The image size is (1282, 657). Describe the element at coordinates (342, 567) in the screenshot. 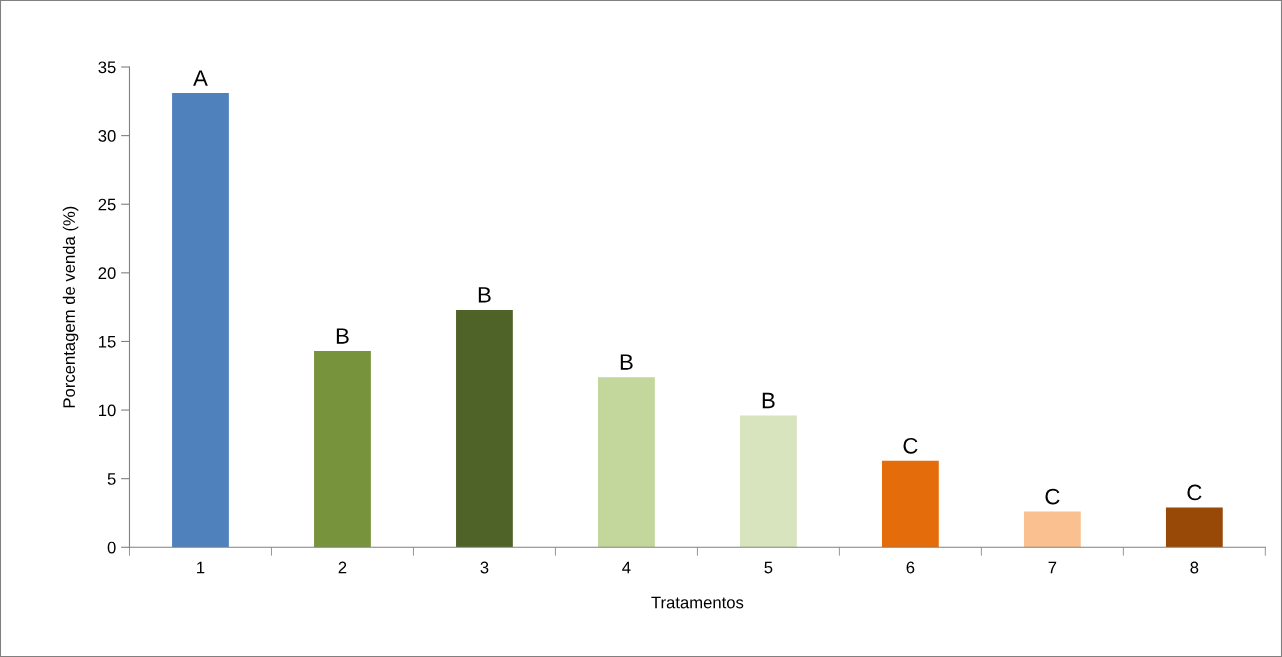

I see `x-tick-label: 2` at that location.